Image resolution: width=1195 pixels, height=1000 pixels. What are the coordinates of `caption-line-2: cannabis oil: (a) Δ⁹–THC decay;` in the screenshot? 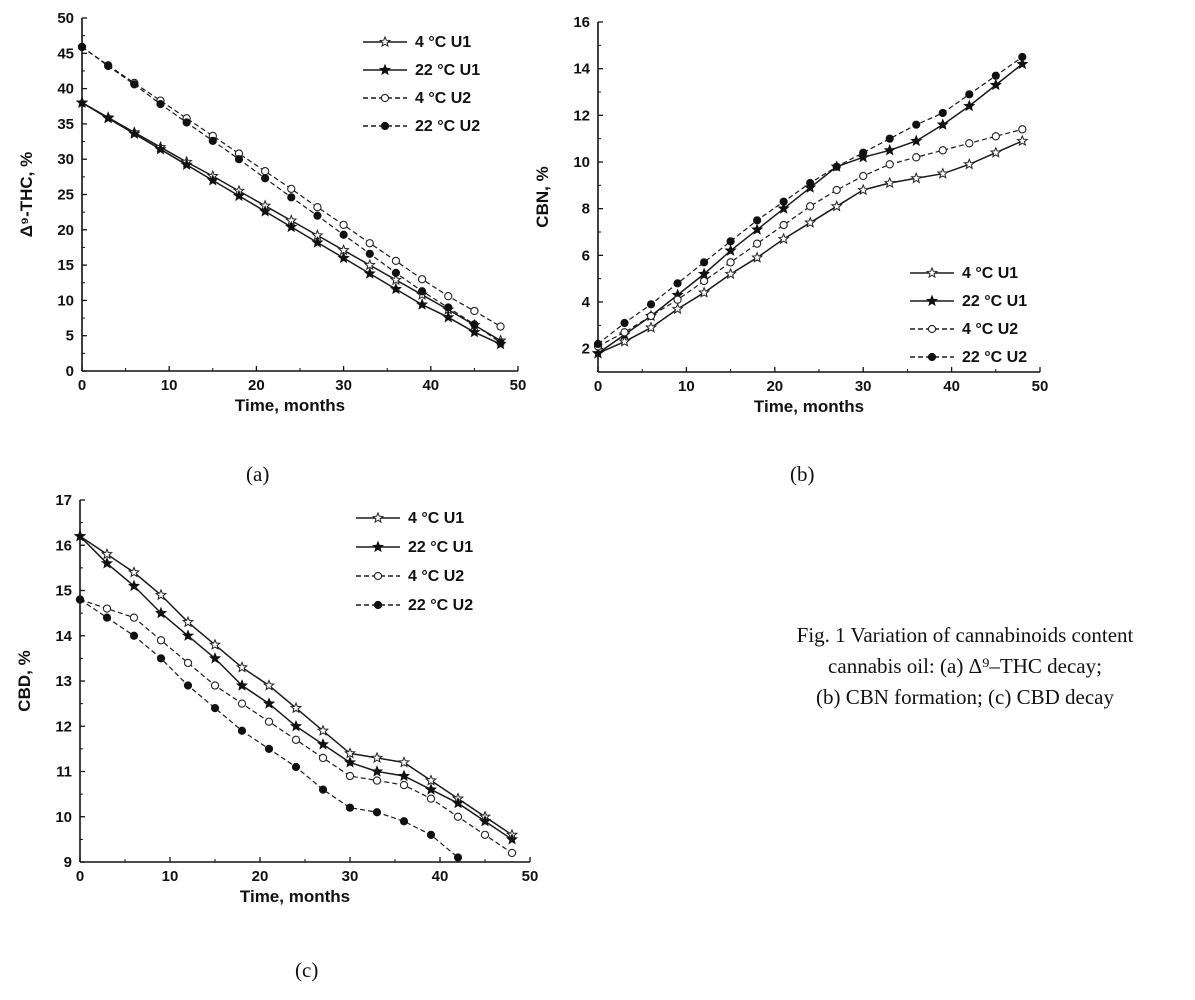 It's located at (962, 666).